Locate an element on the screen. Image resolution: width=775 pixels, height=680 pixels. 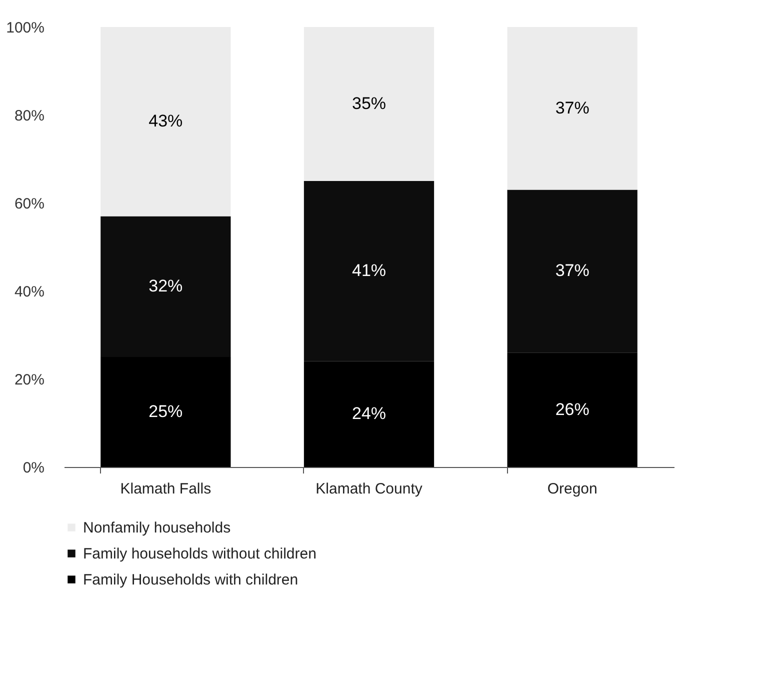
data-label: 26% is located at coordinates (572, 409).